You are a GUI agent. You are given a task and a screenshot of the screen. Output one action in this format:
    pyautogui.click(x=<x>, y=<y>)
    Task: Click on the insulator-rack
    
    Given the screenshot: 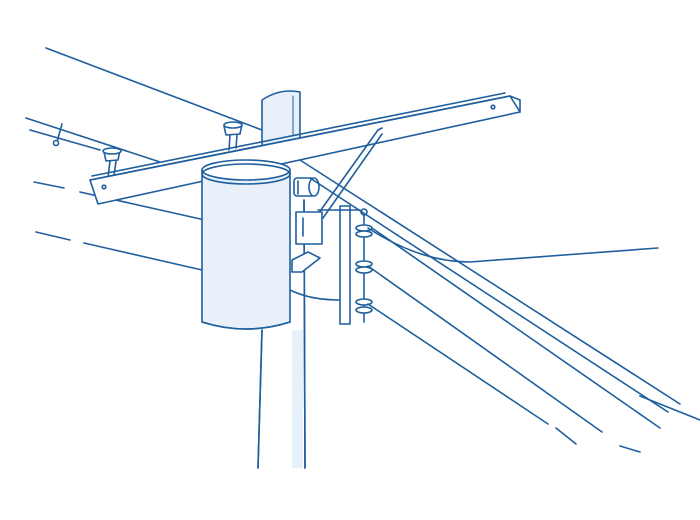 What is the action you would take?
    pyautogui.click(x=345, y=265)
    